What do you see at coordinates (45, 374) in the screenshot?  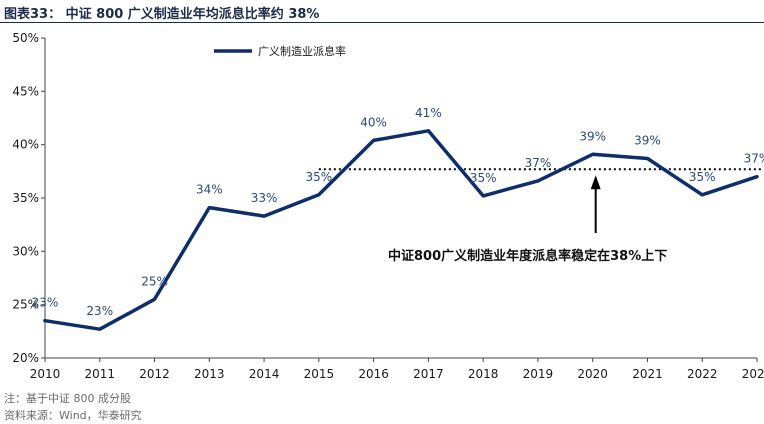 I see `x-tick-label: 2010` at bounding box center [45, 374].